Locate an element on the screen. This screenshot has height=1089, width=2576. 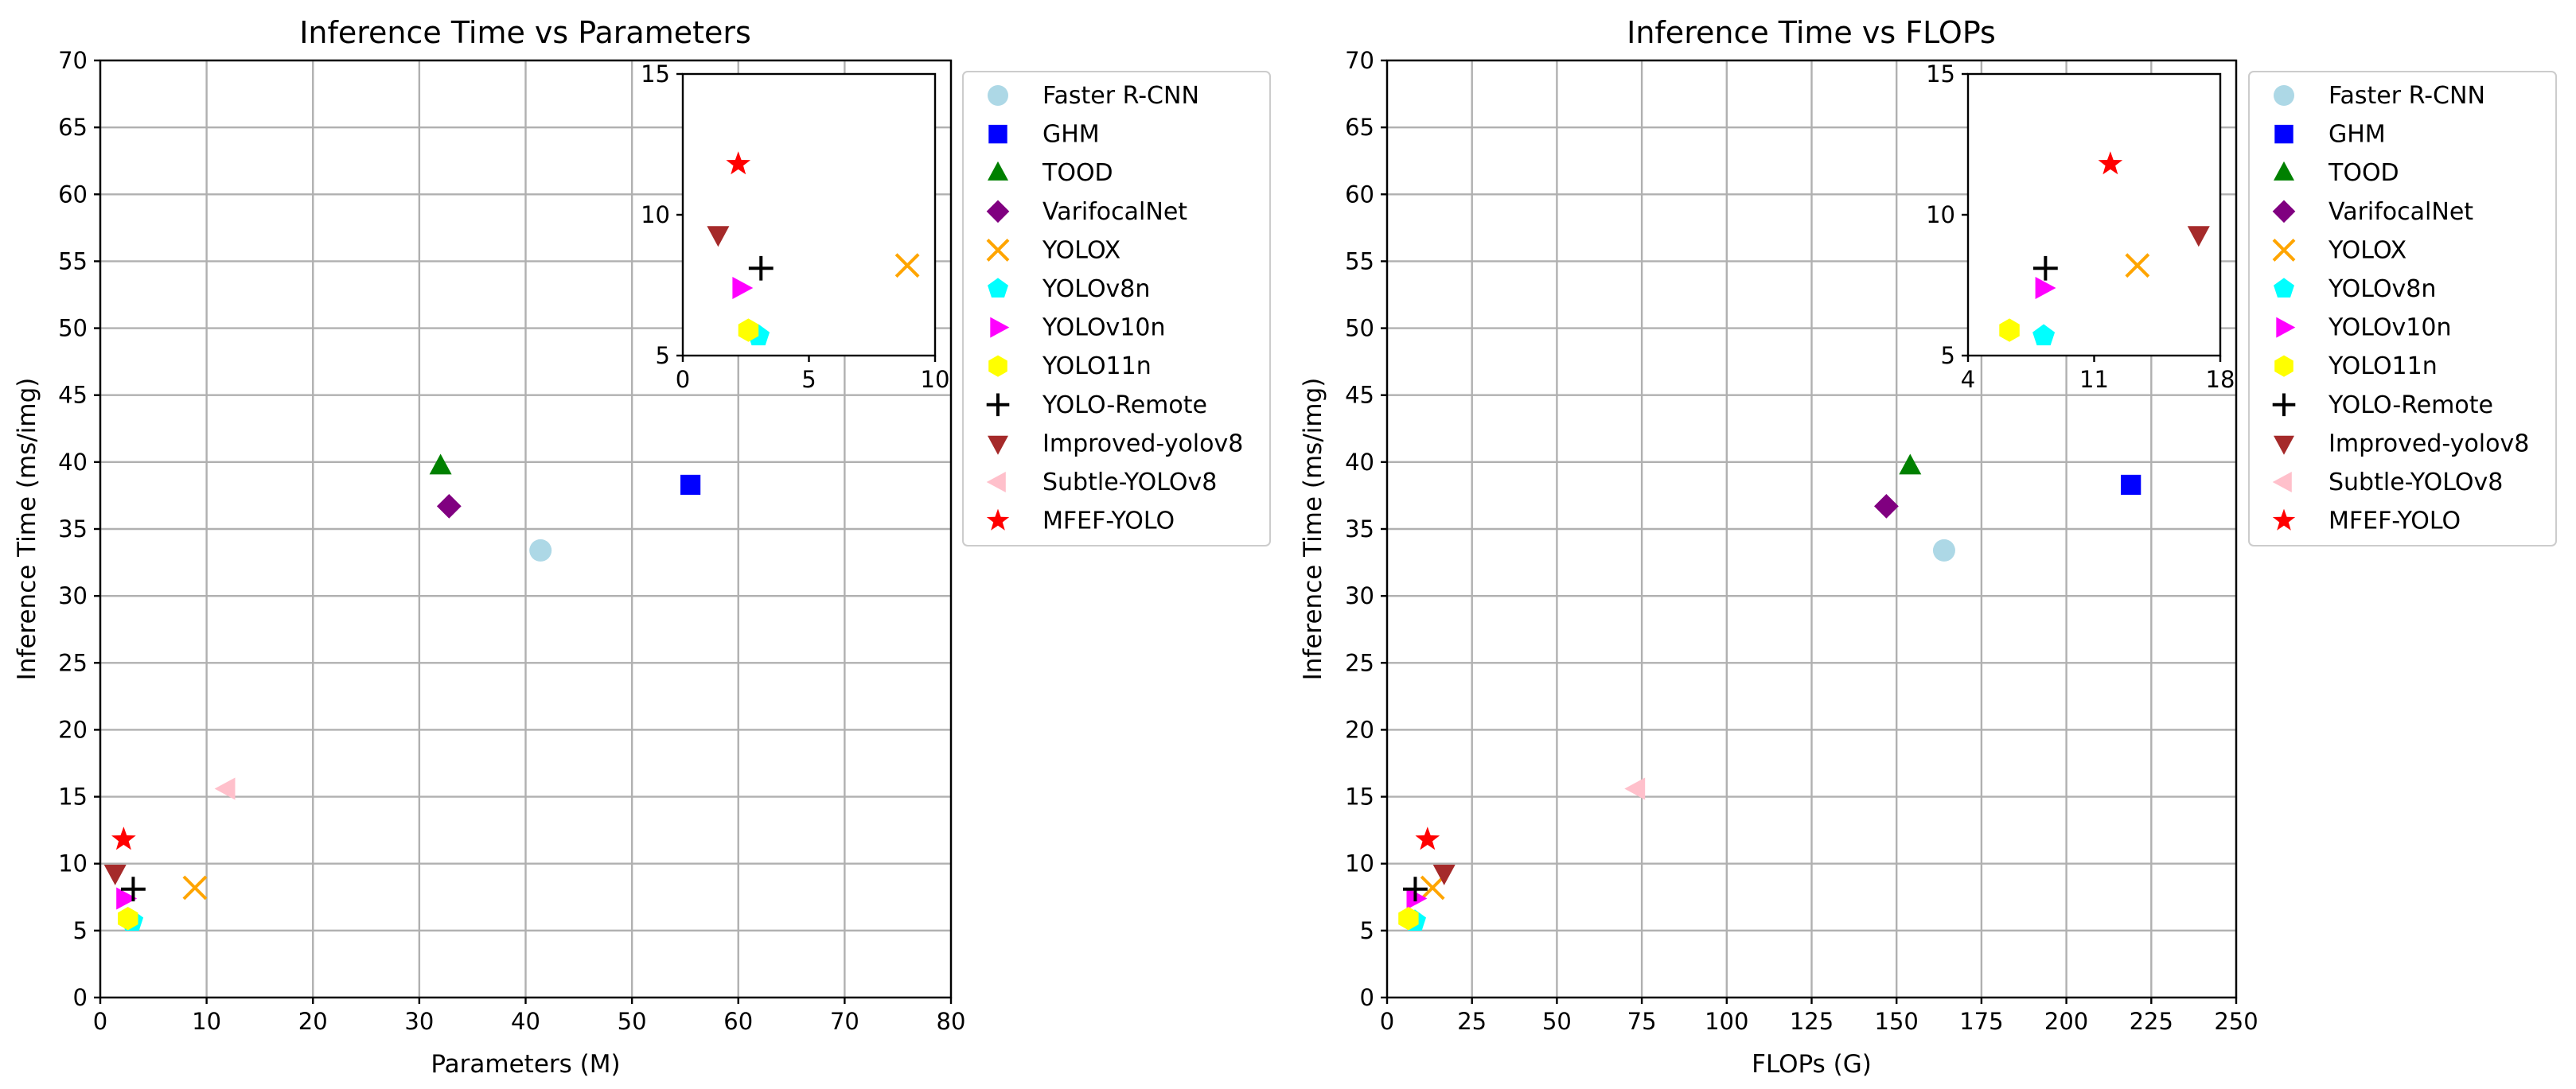
inset-point-improved-yolov8 is located at coordinates (718, 237).